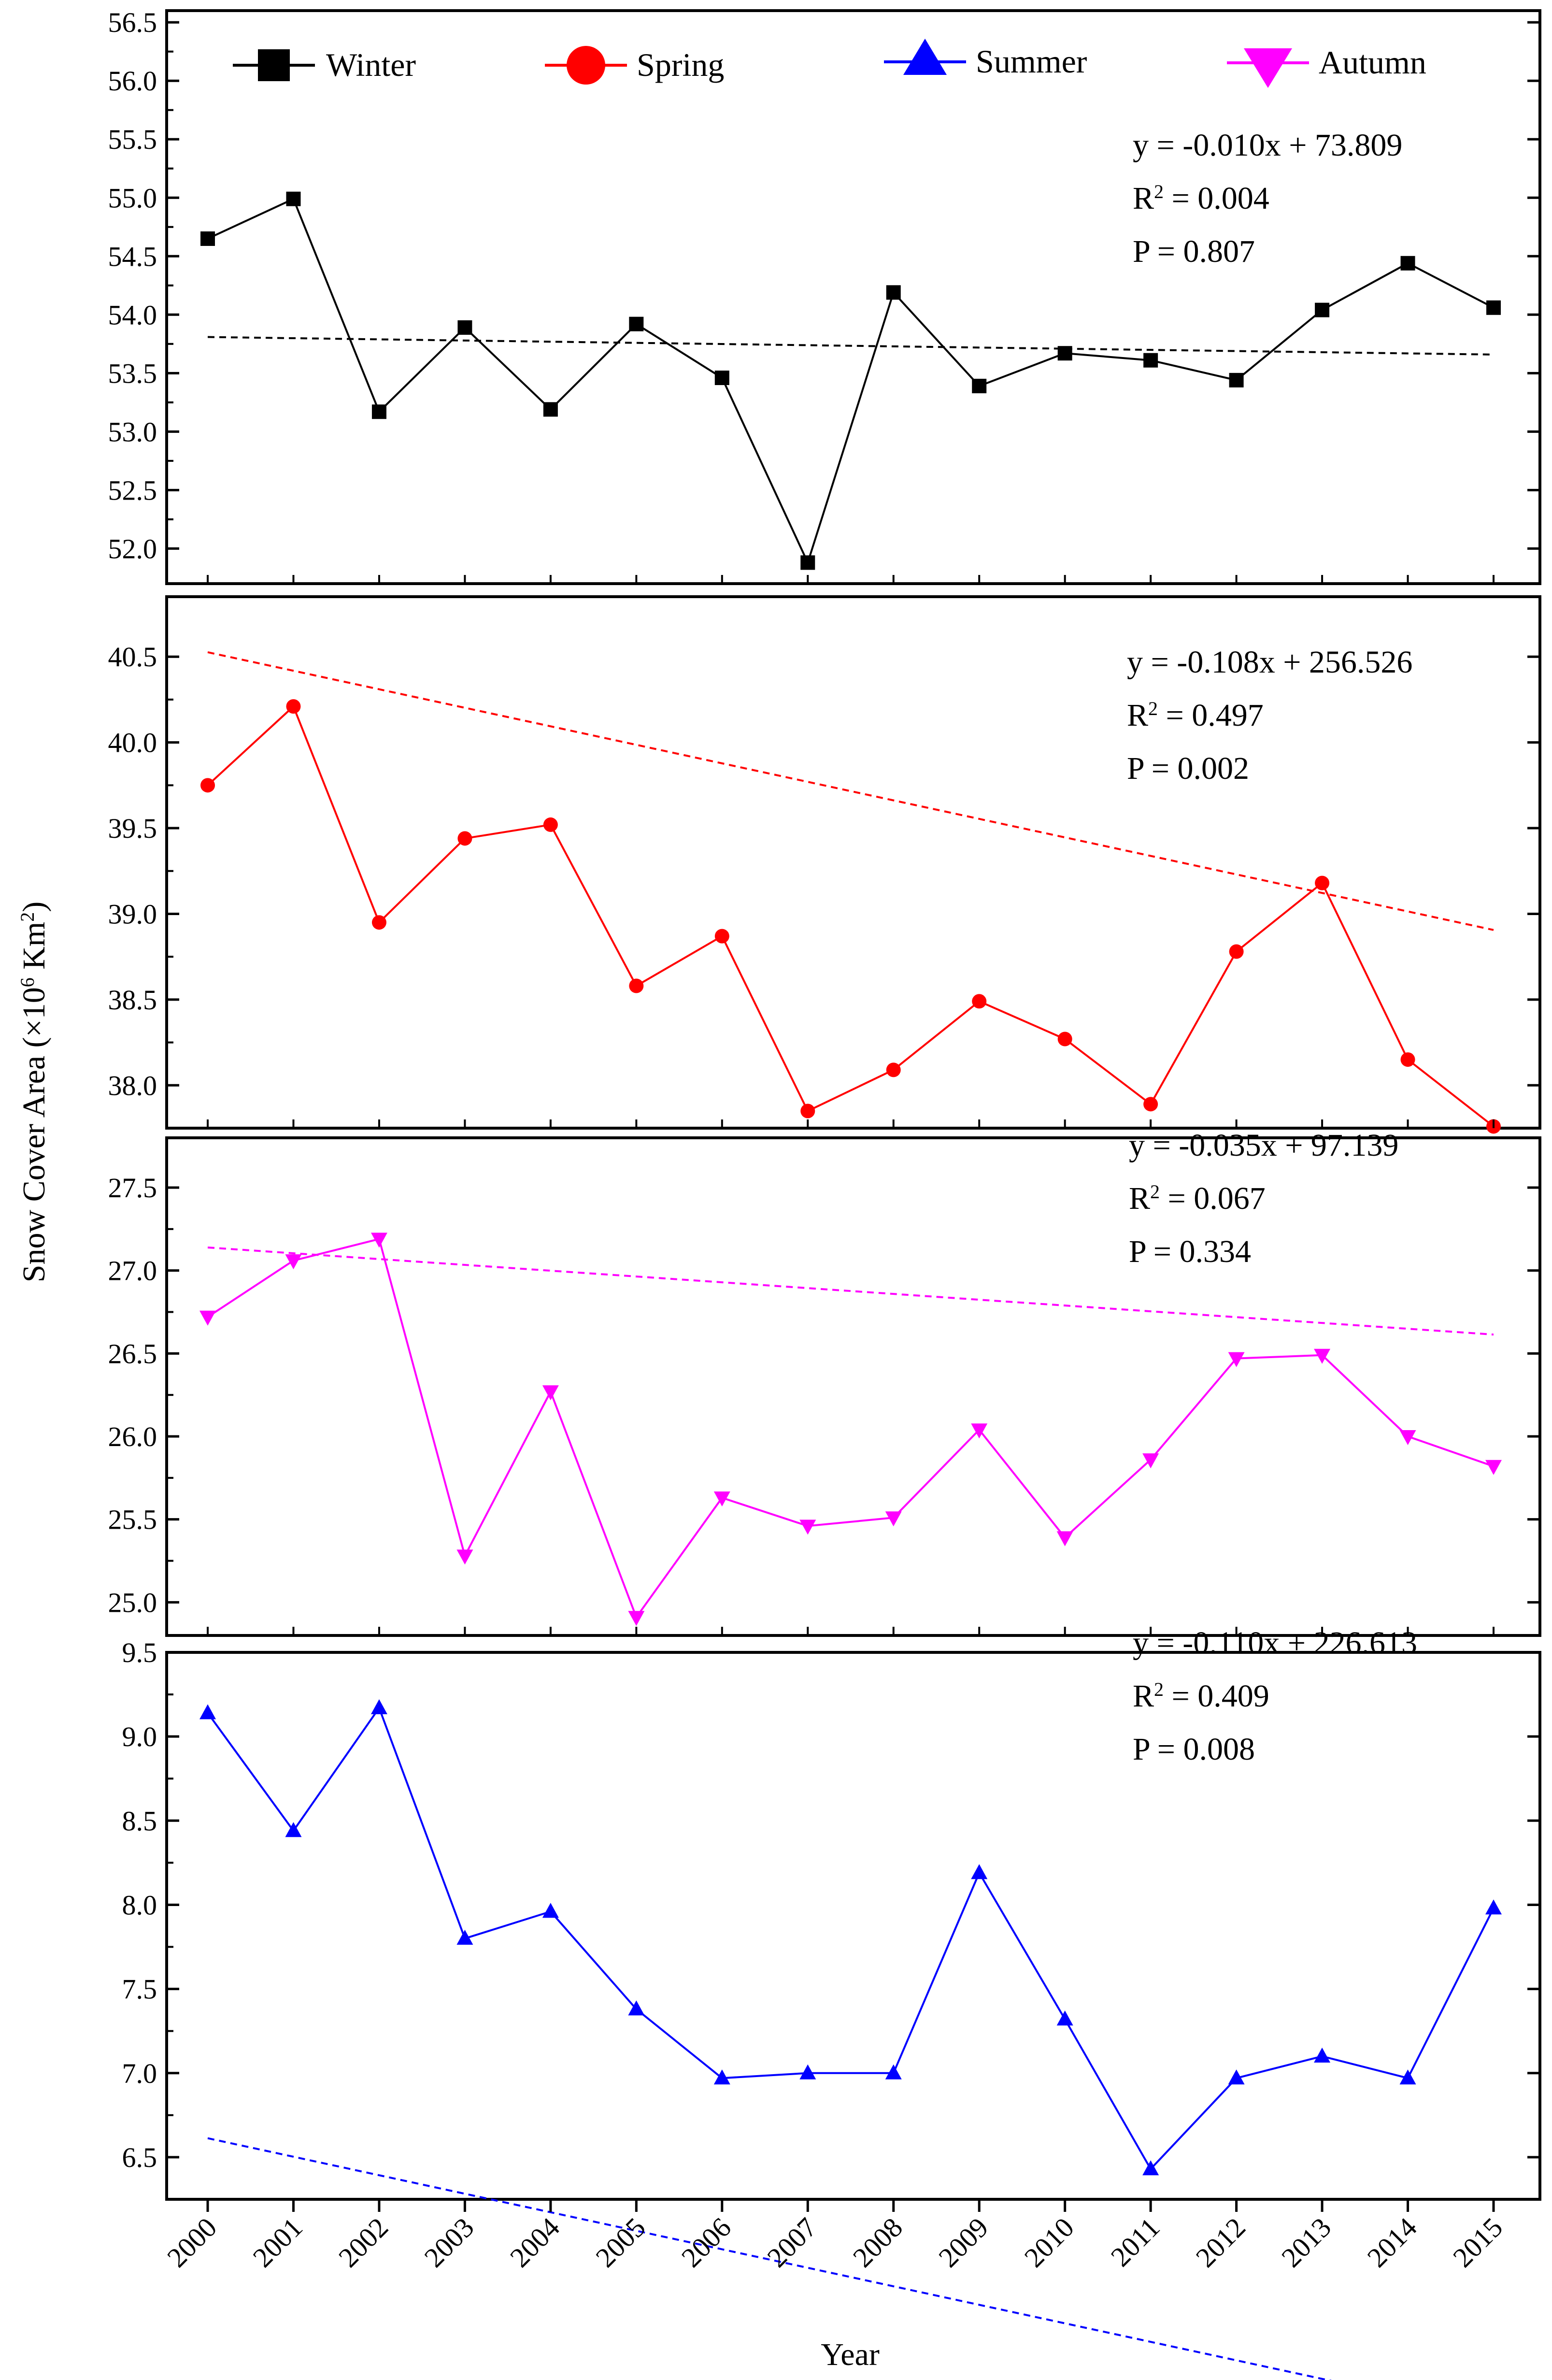 This screenshot has width=1552, height=2380. What do you see at coordinates (1190, 1251) in the screenshot?
I see `p-value-autumn: P = 0.334` at bounding box center [1190, 1251].